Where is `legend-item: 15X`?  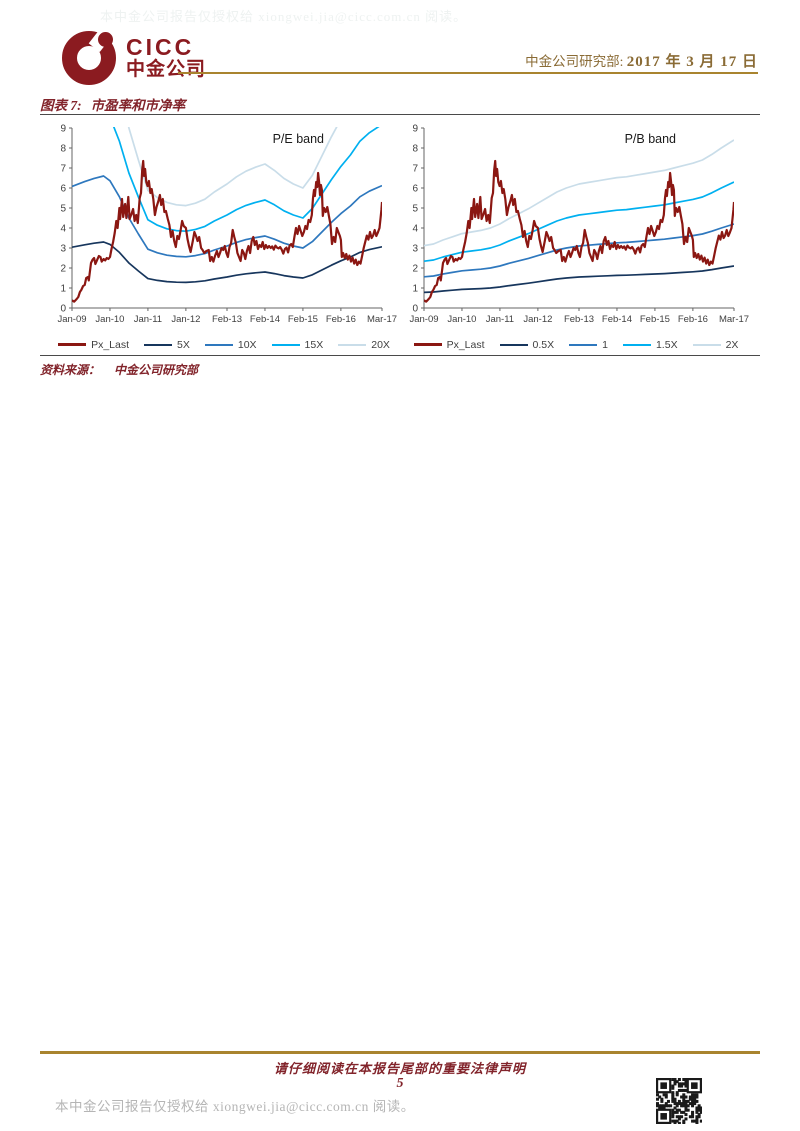 legend-item: 15X is located at coordinates (297, 344).